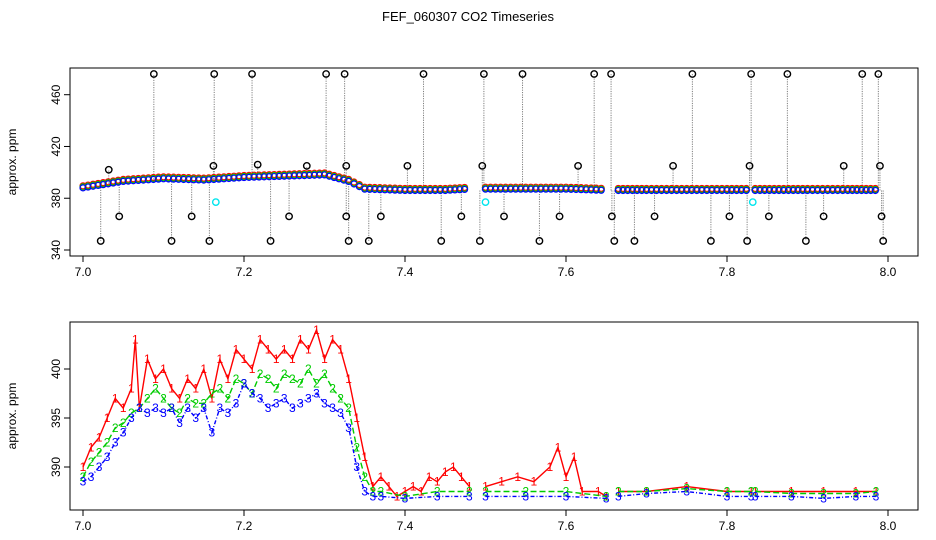  Describe the element at coordinates (83, 272) in the screenshot. I see `x-tick-label: 7.0` at that location.